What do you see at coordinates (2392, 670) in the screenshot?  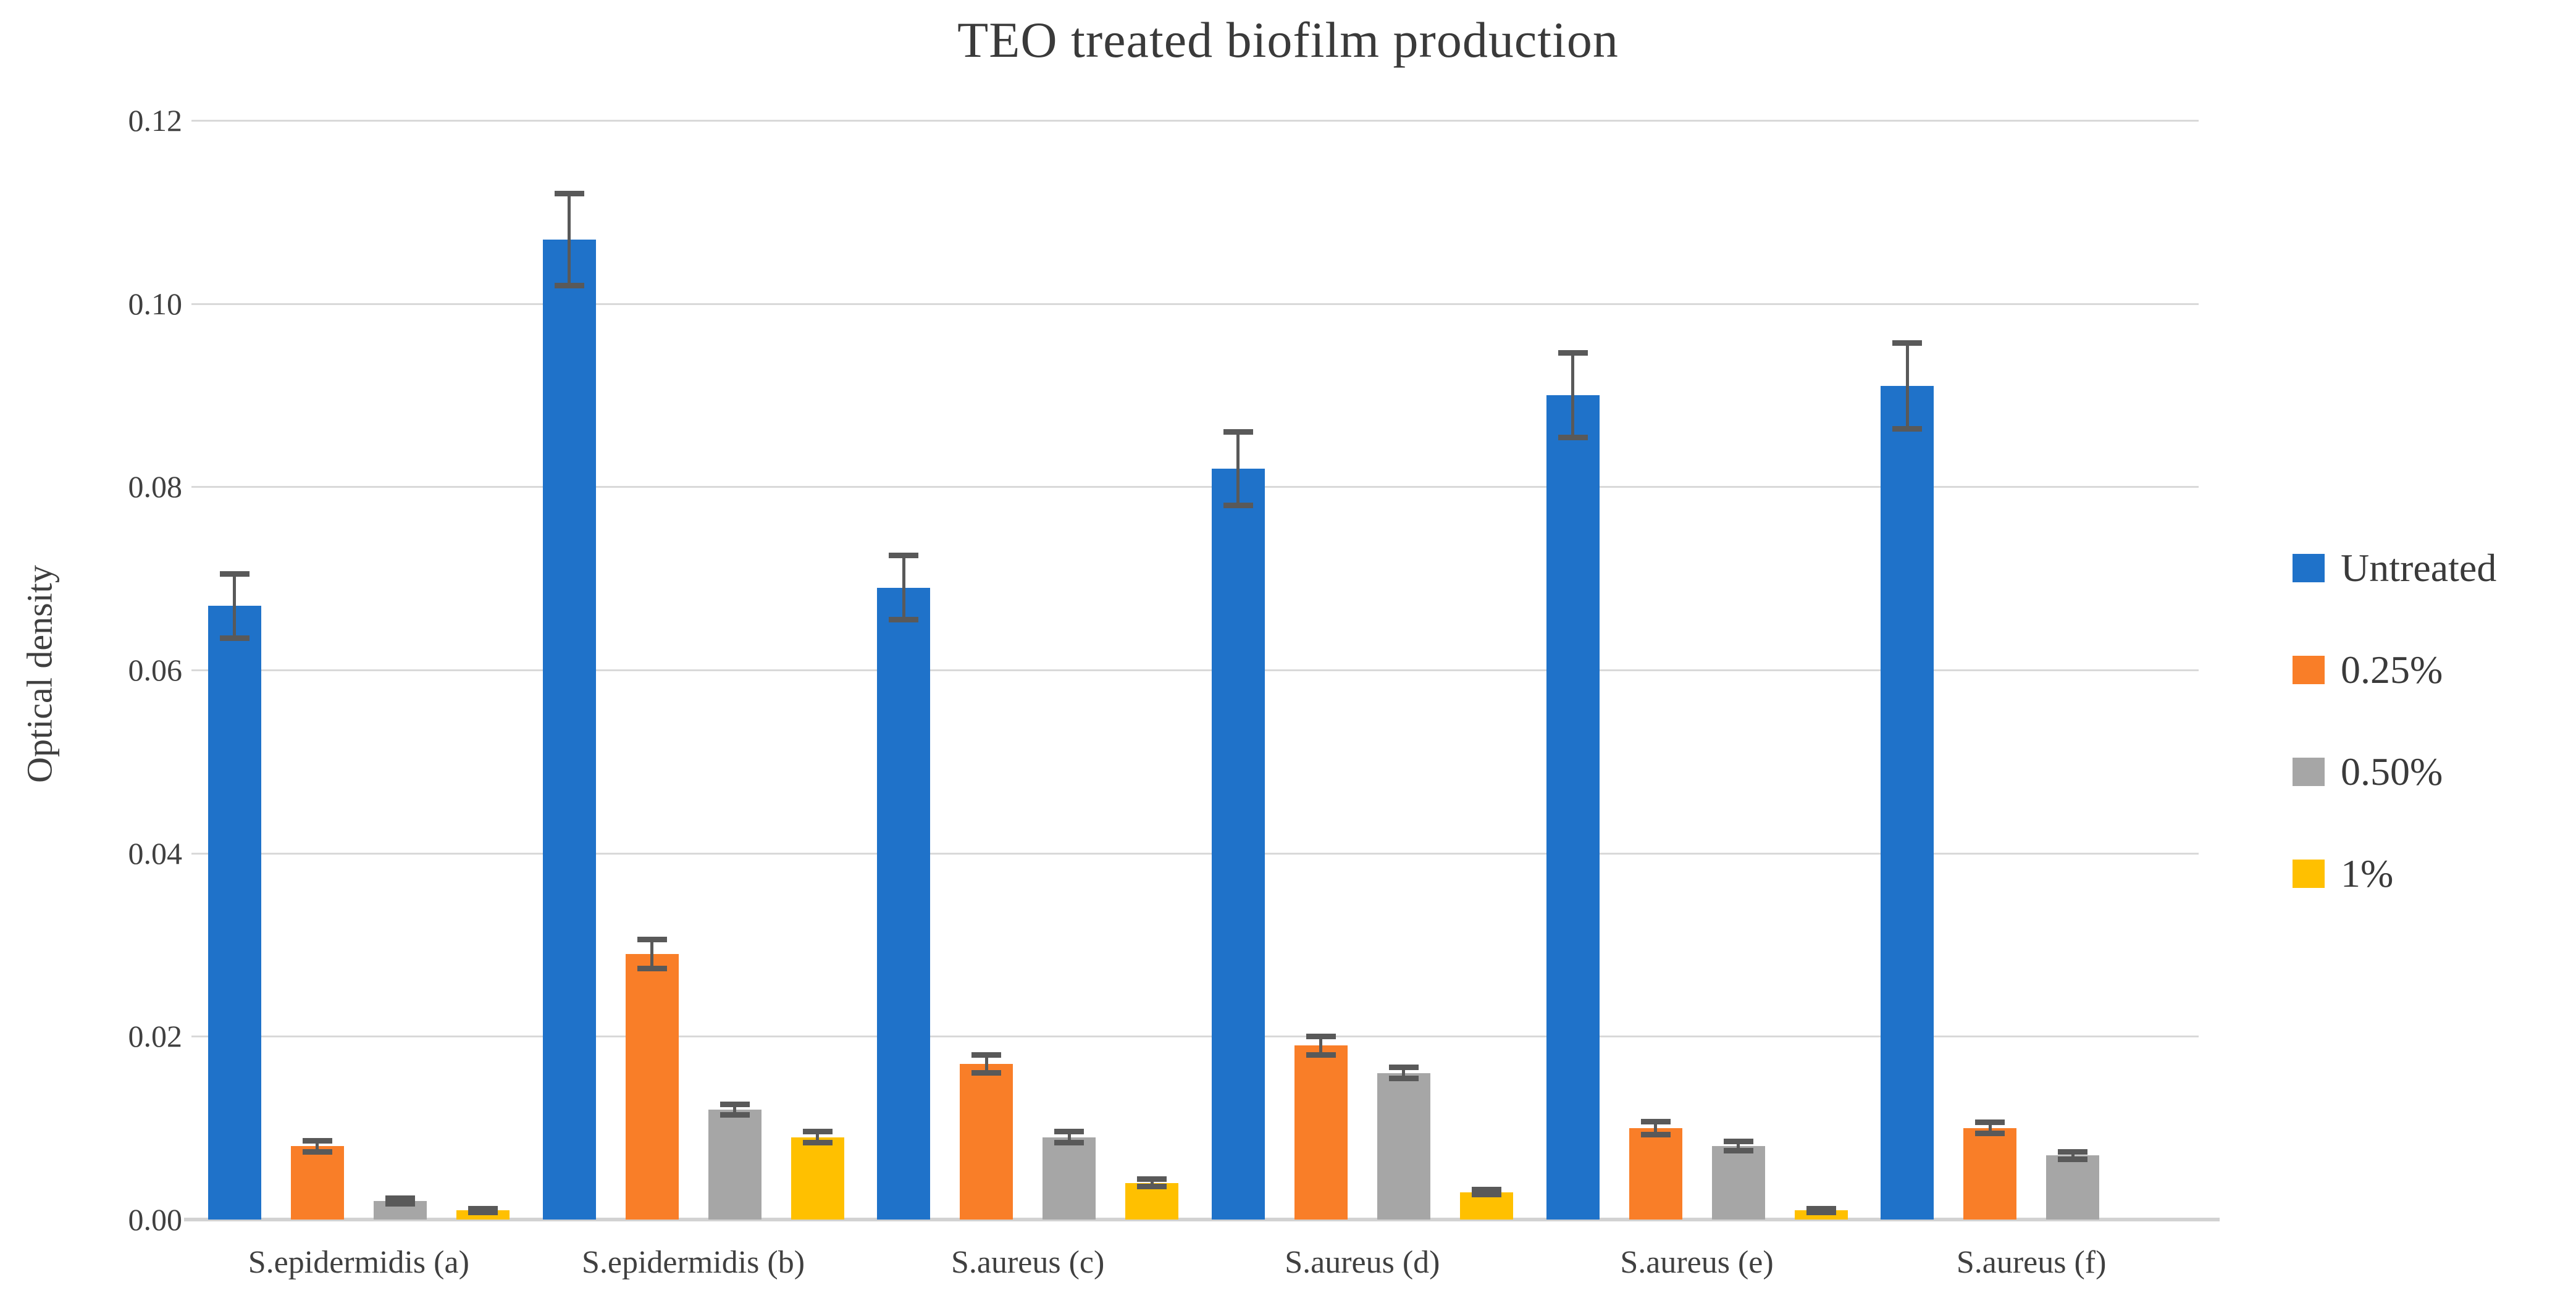 I see `legend-label: 0.25%` at bounding box center [2392, 670].